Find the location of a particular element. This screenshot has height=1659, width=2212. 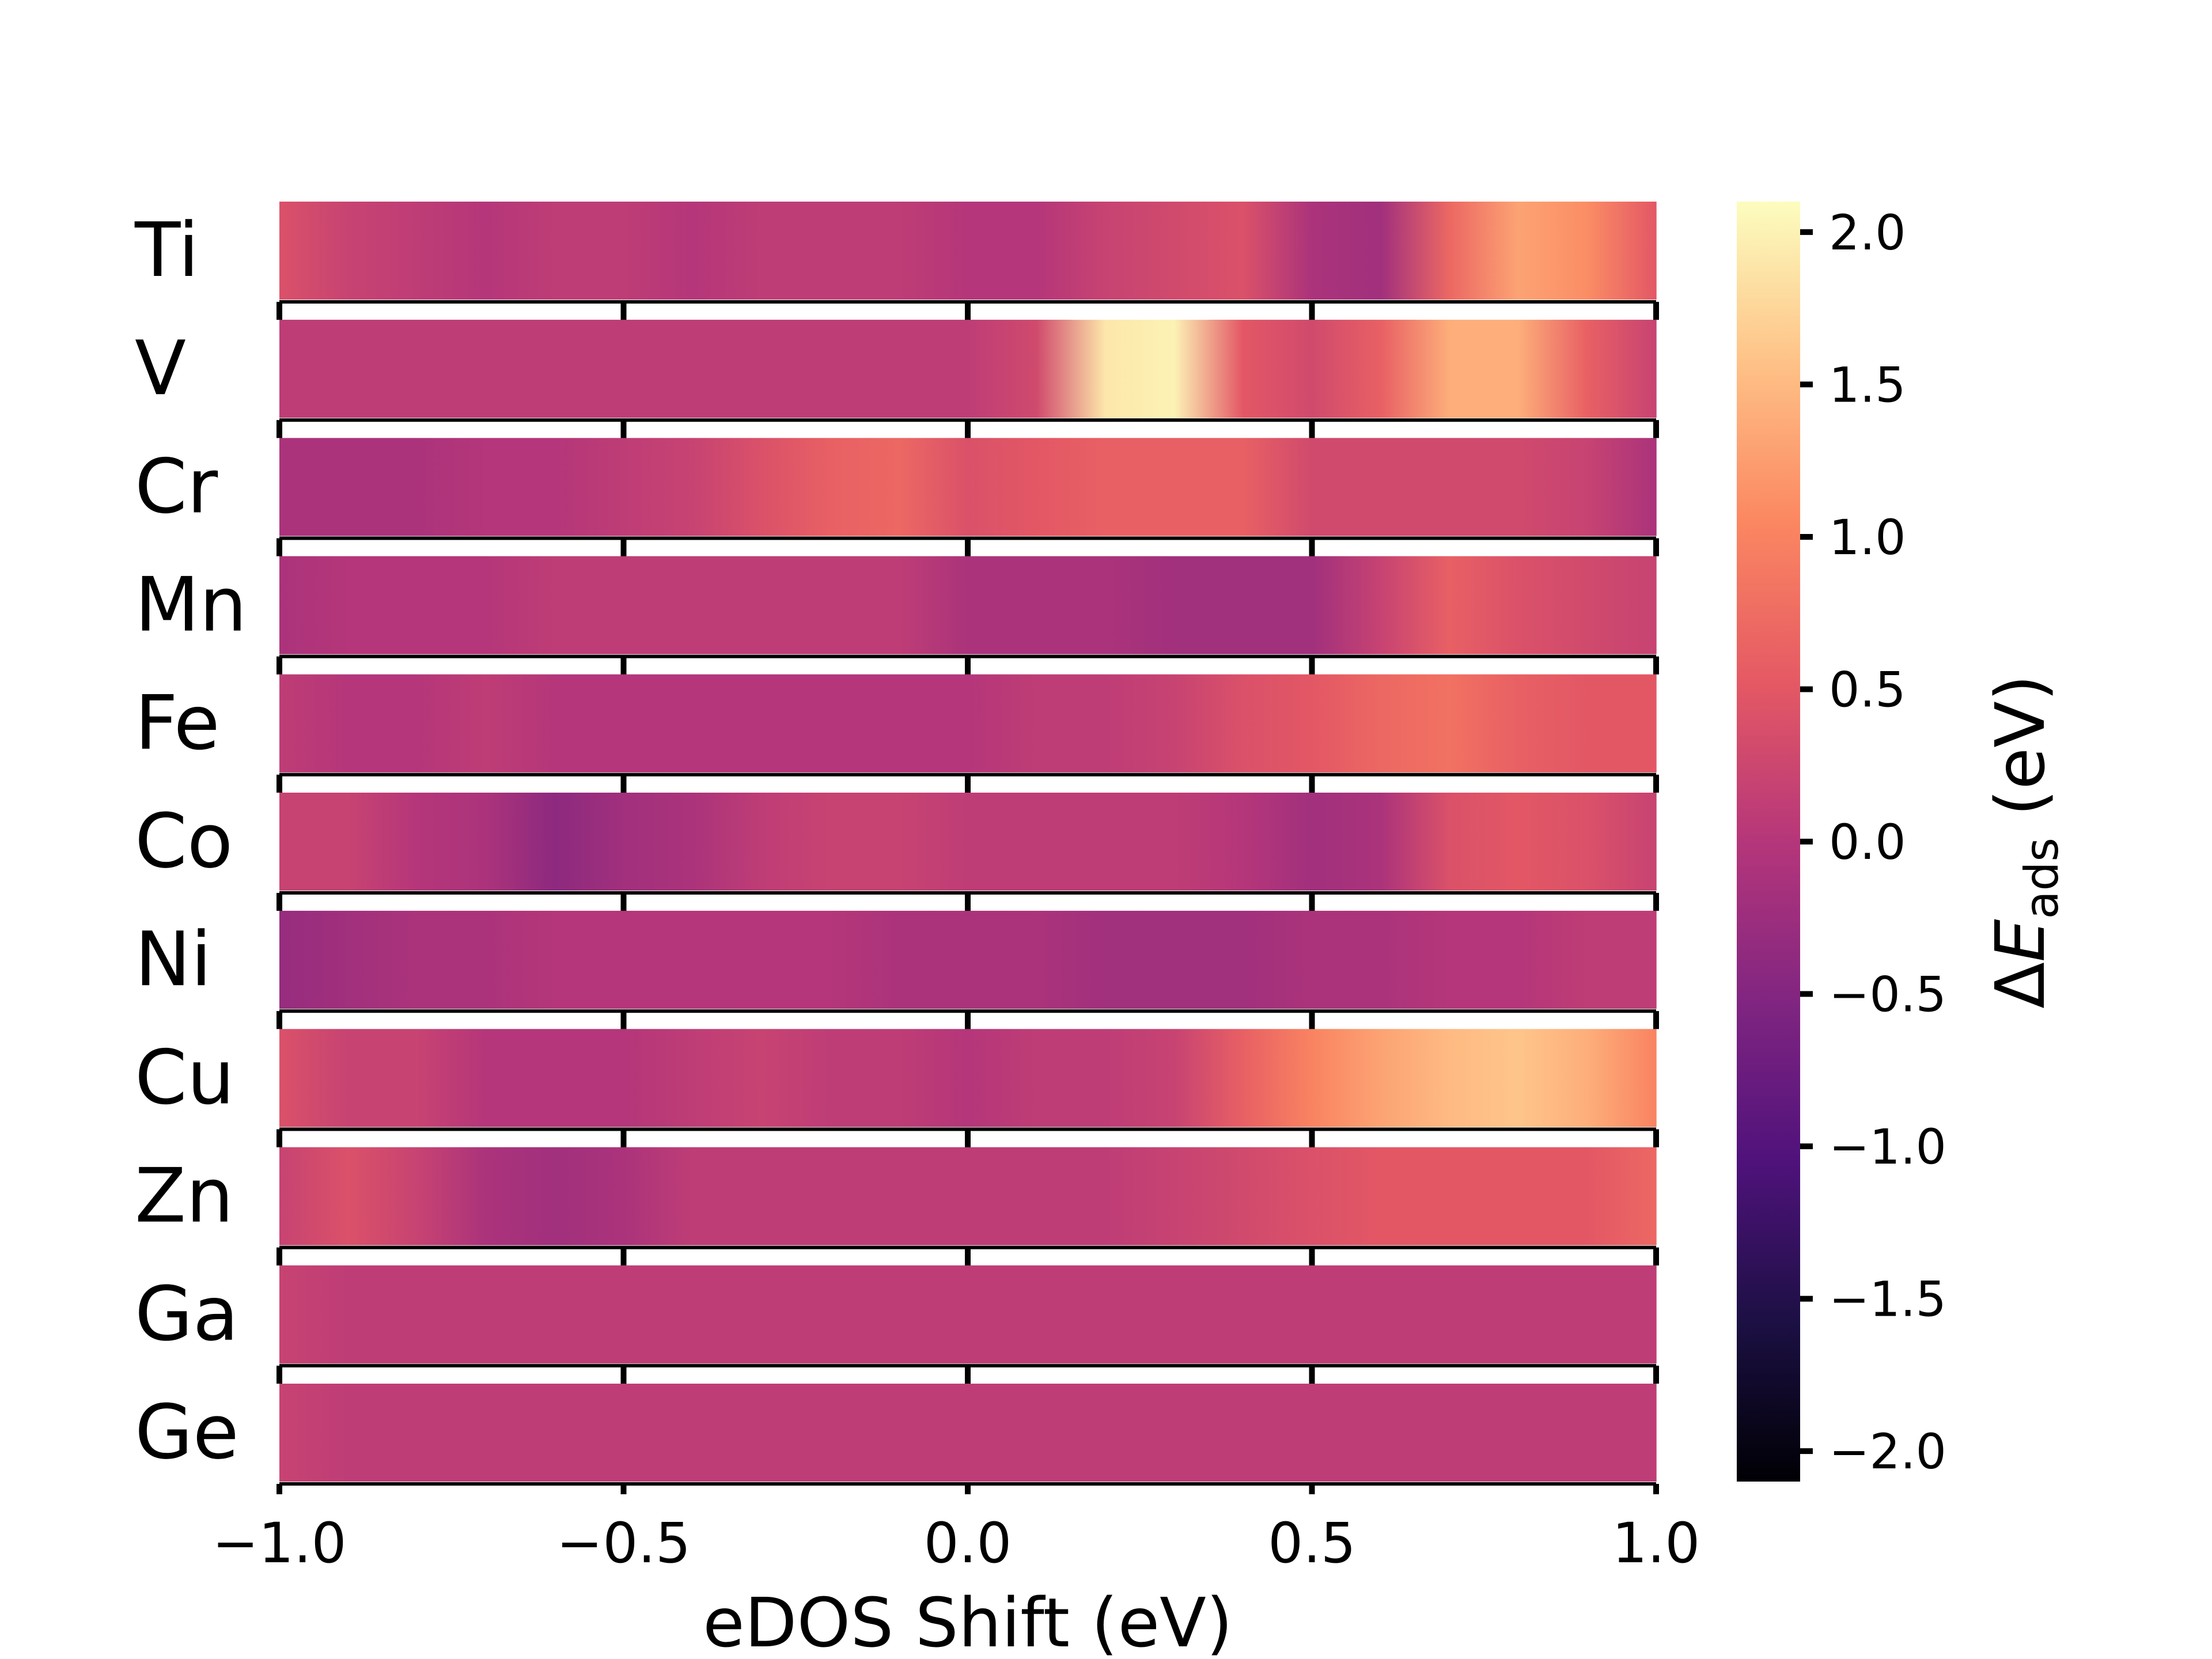

heatmap-row-v is located at coordinates (967, 370).